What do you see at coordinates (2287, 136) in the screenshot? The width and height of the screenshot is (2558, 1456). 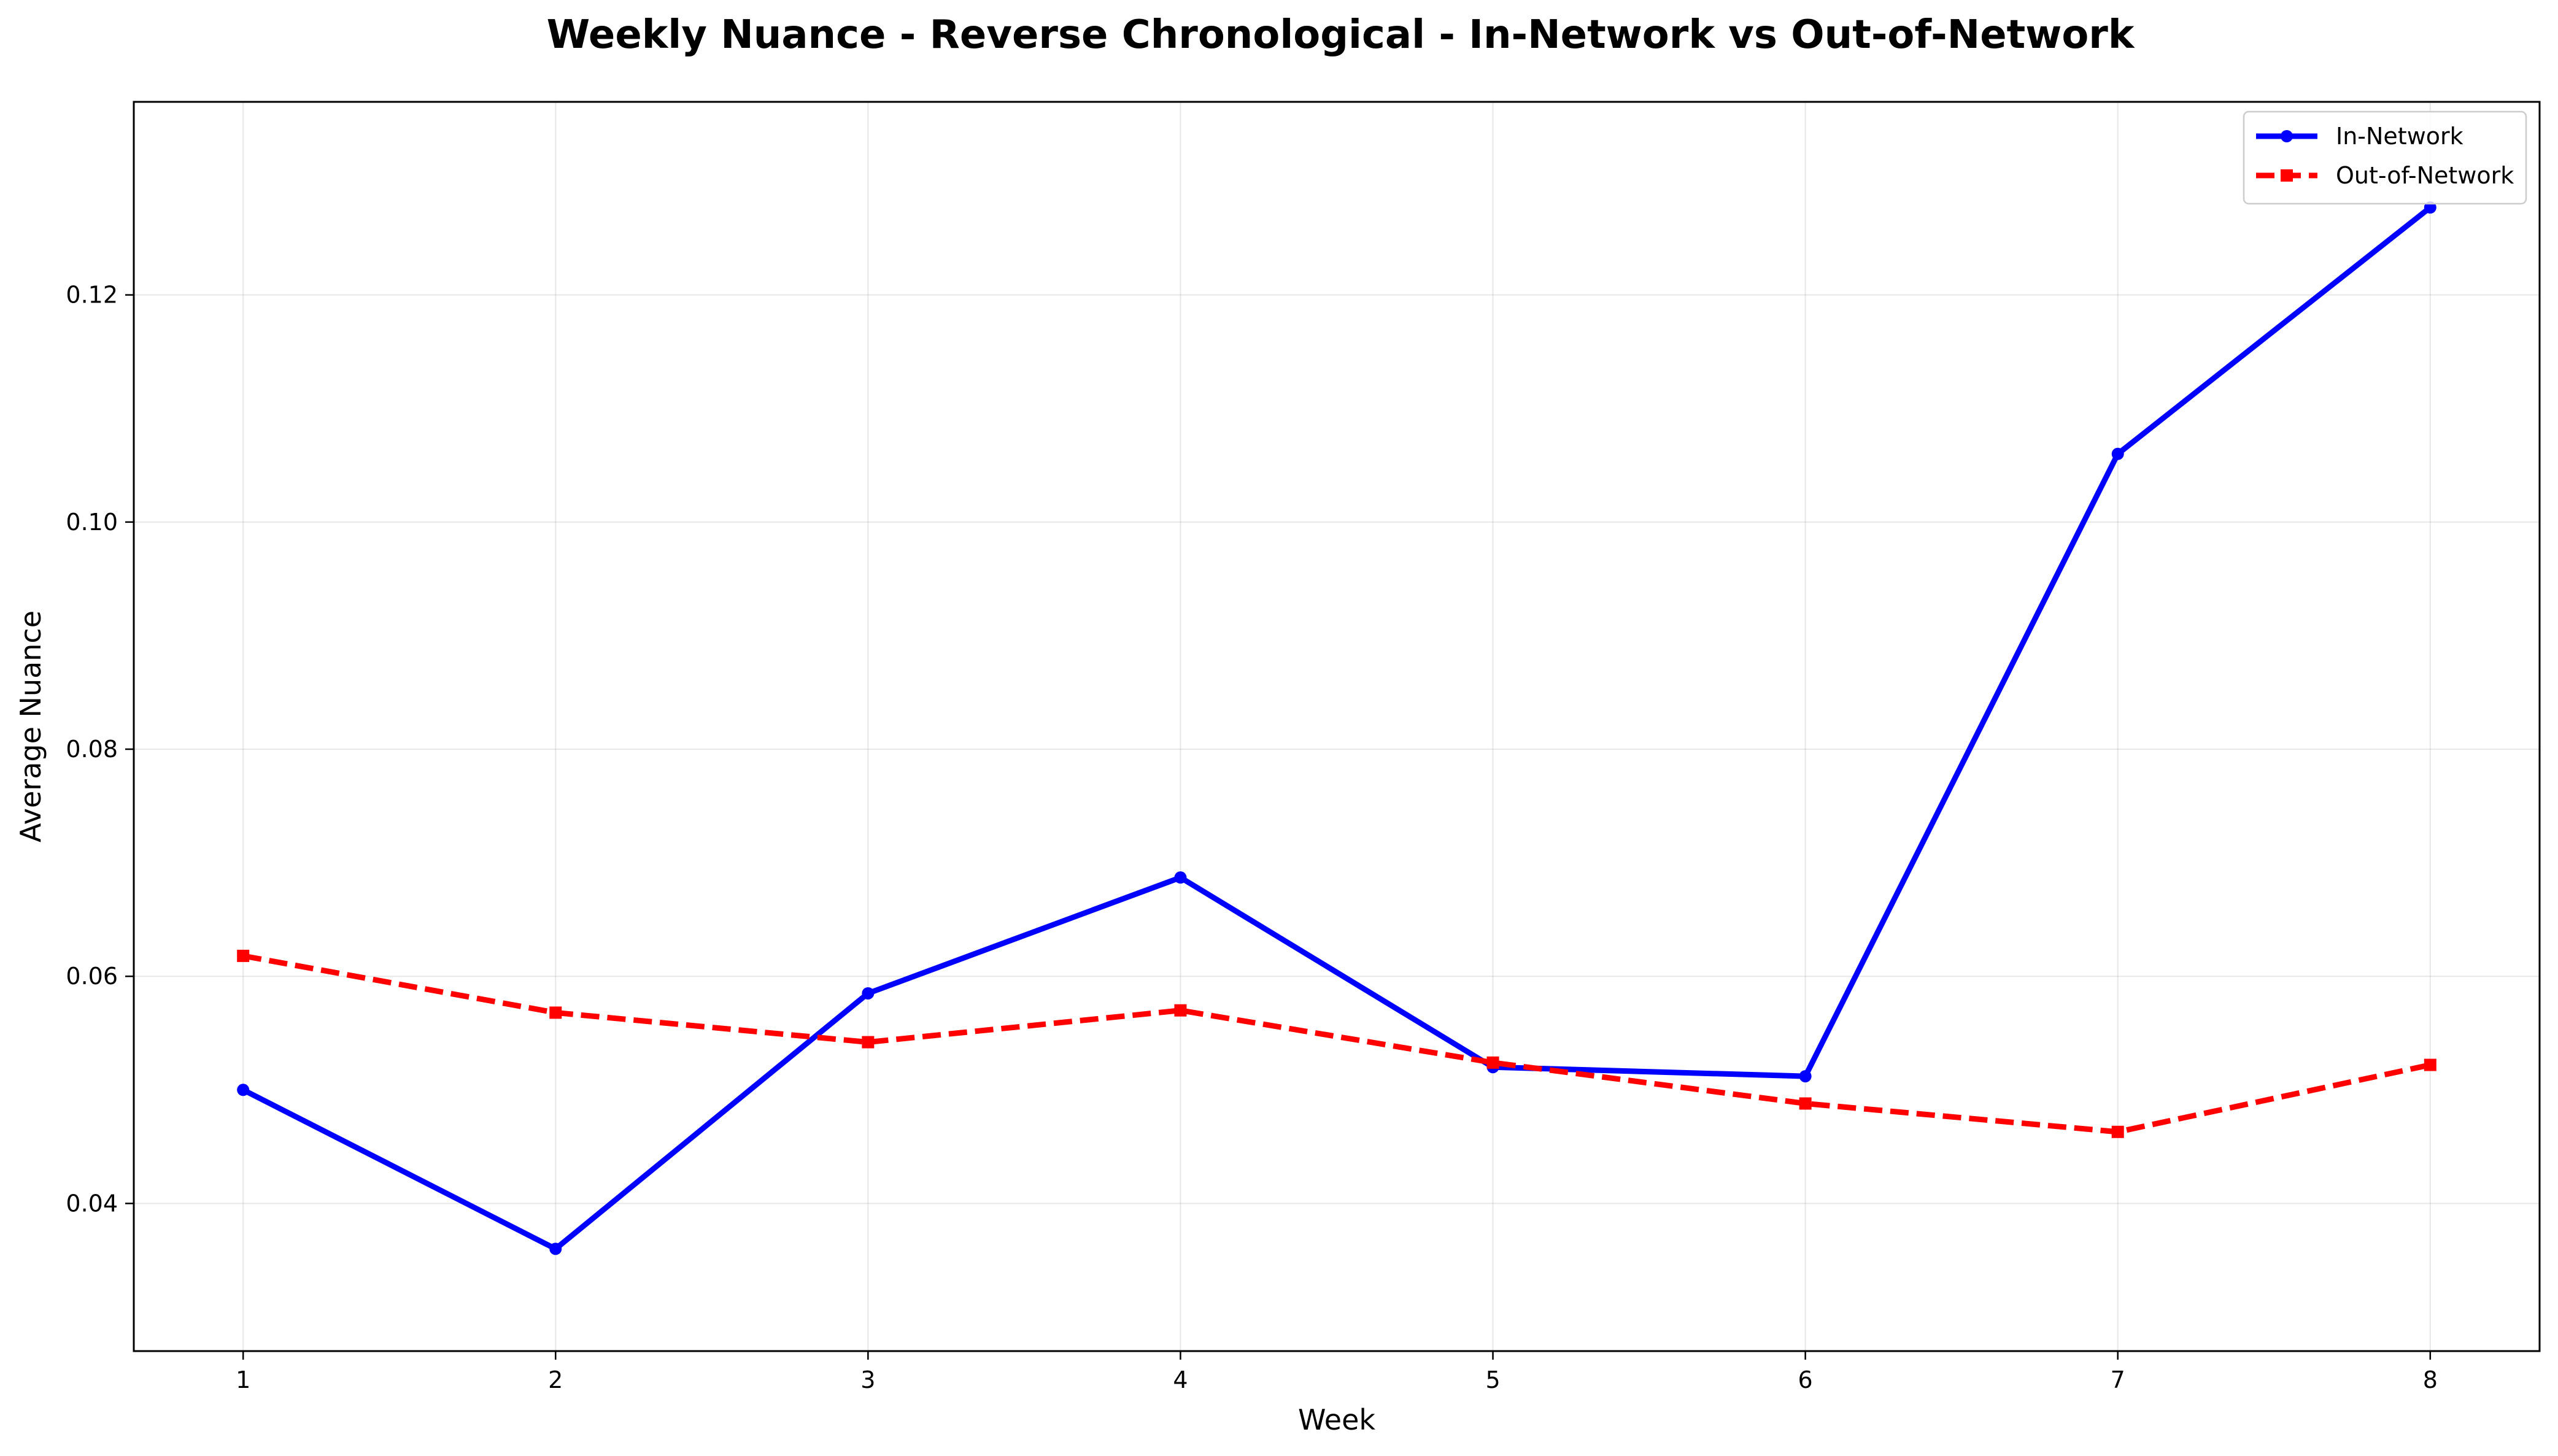 I see `in-network-legend-marker` at bounding box center [2287, 136].